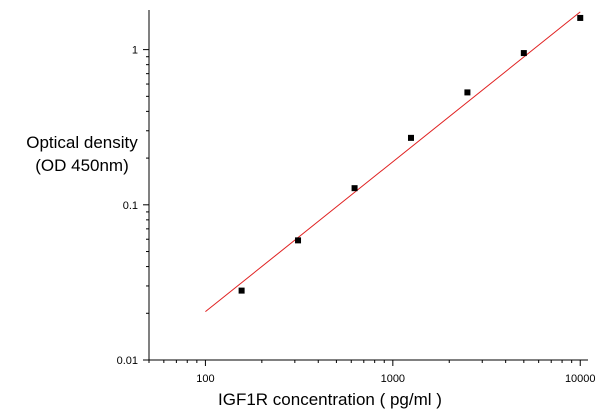  I want to click on y-tick-label: 0.01, so click(127, 361).